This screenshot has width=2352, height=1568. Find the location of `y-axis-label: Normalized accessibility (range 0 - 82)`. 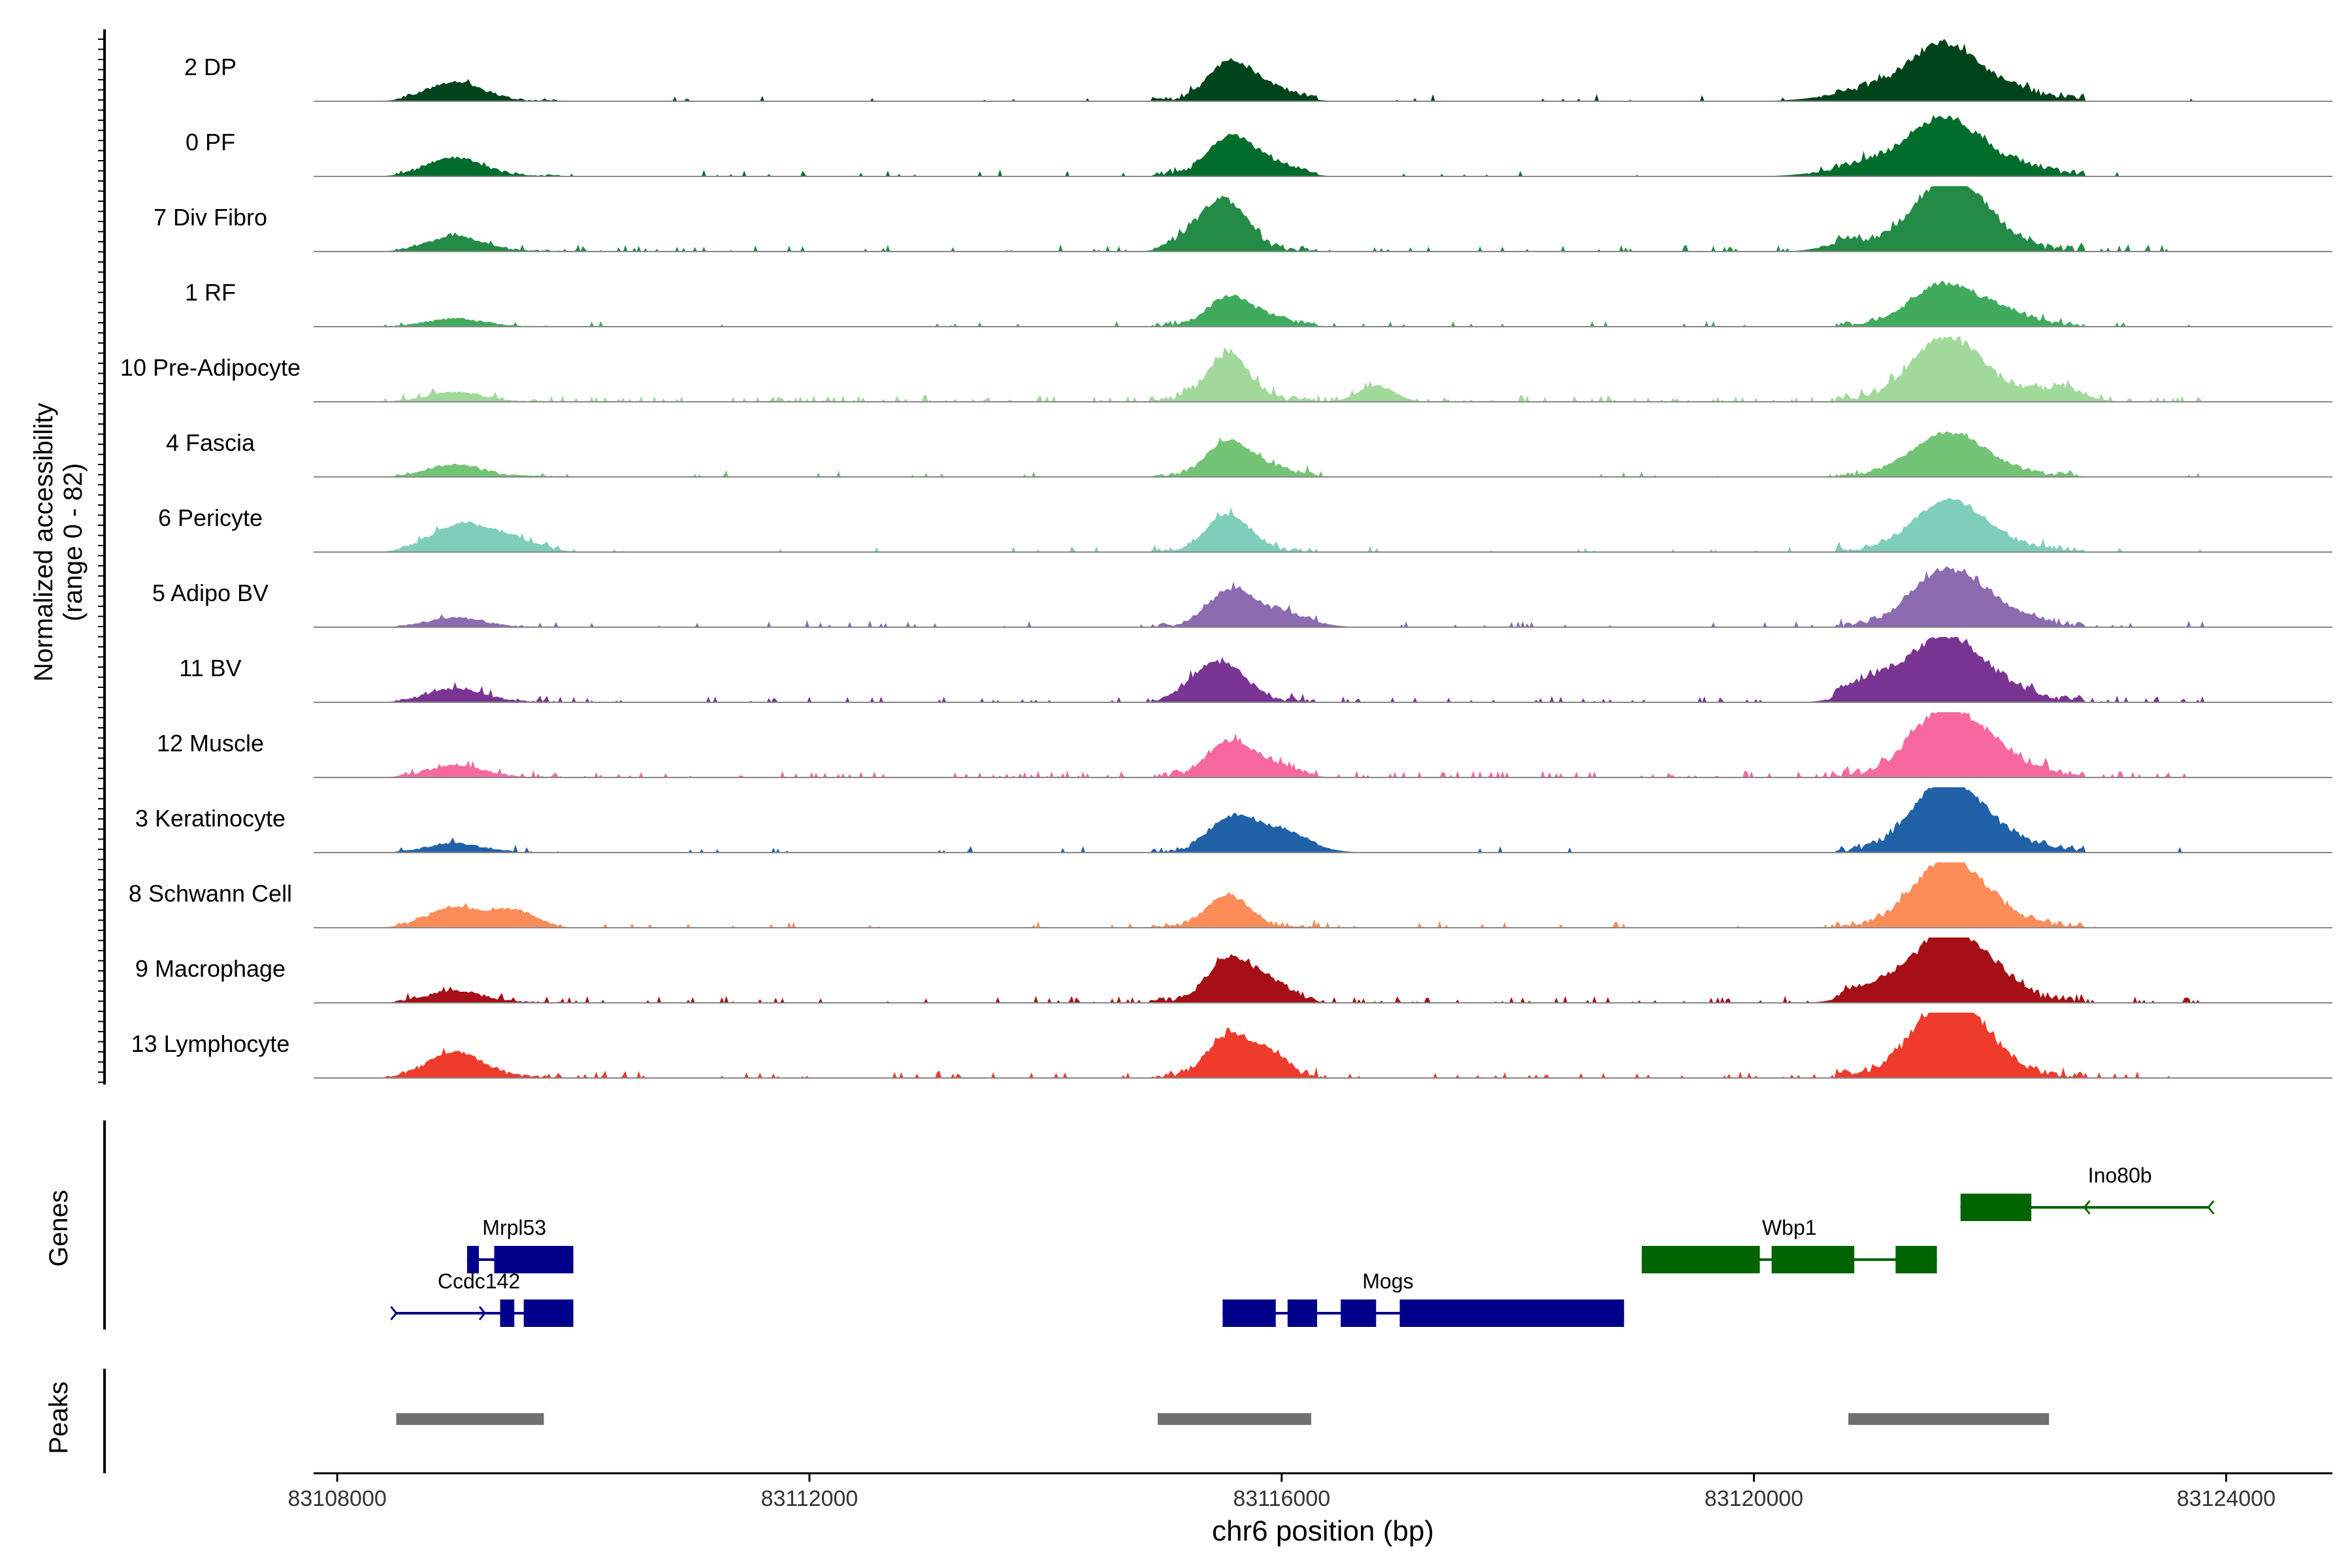

y-axis-label: Normalized accessibility (range 0 - 82) is located at coordinates (58, 542).